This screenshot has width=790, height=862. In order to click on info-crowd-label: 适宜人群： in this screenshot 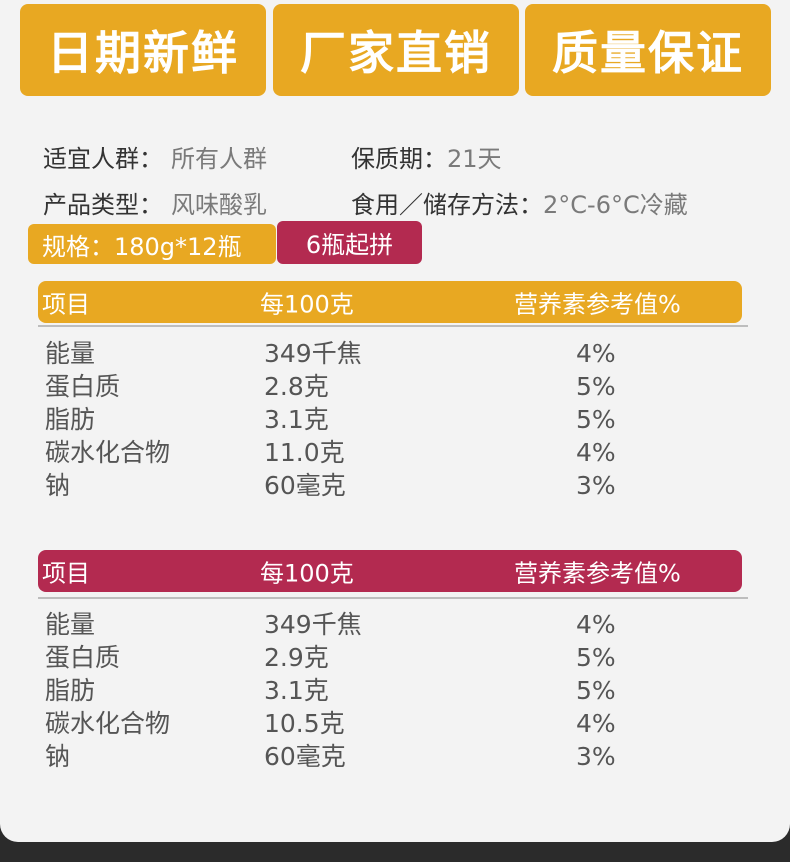, I will do `click(103, 159)`.